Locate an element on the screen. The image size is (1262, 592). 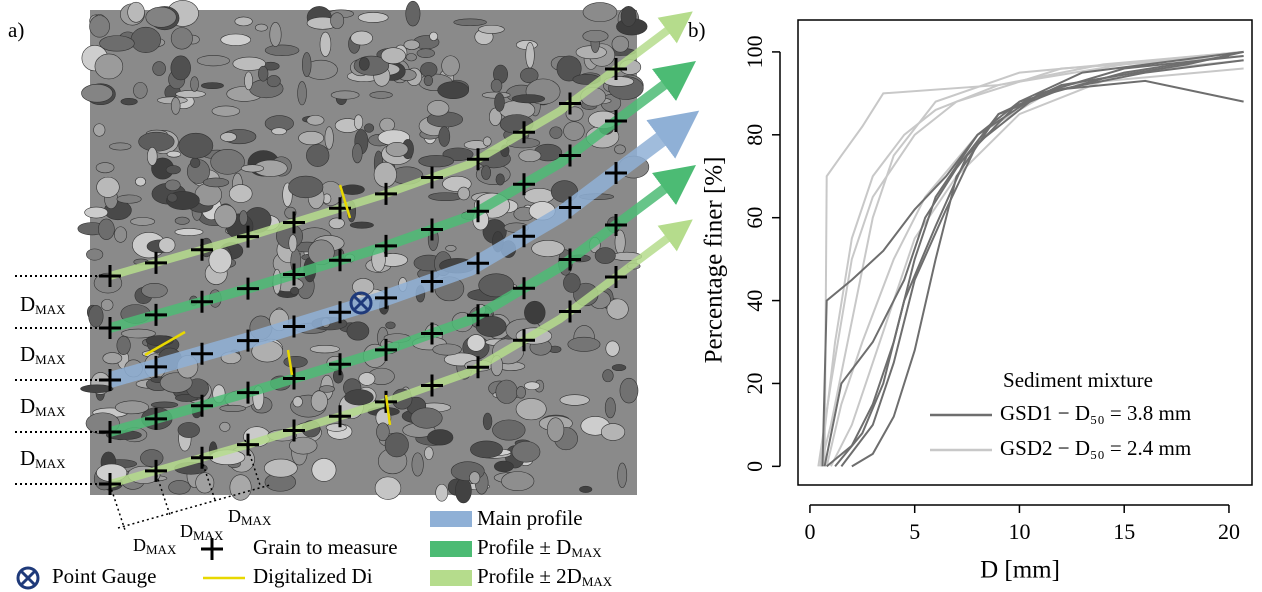
y-tick-label: 20 is located at coordinates (754, 383).